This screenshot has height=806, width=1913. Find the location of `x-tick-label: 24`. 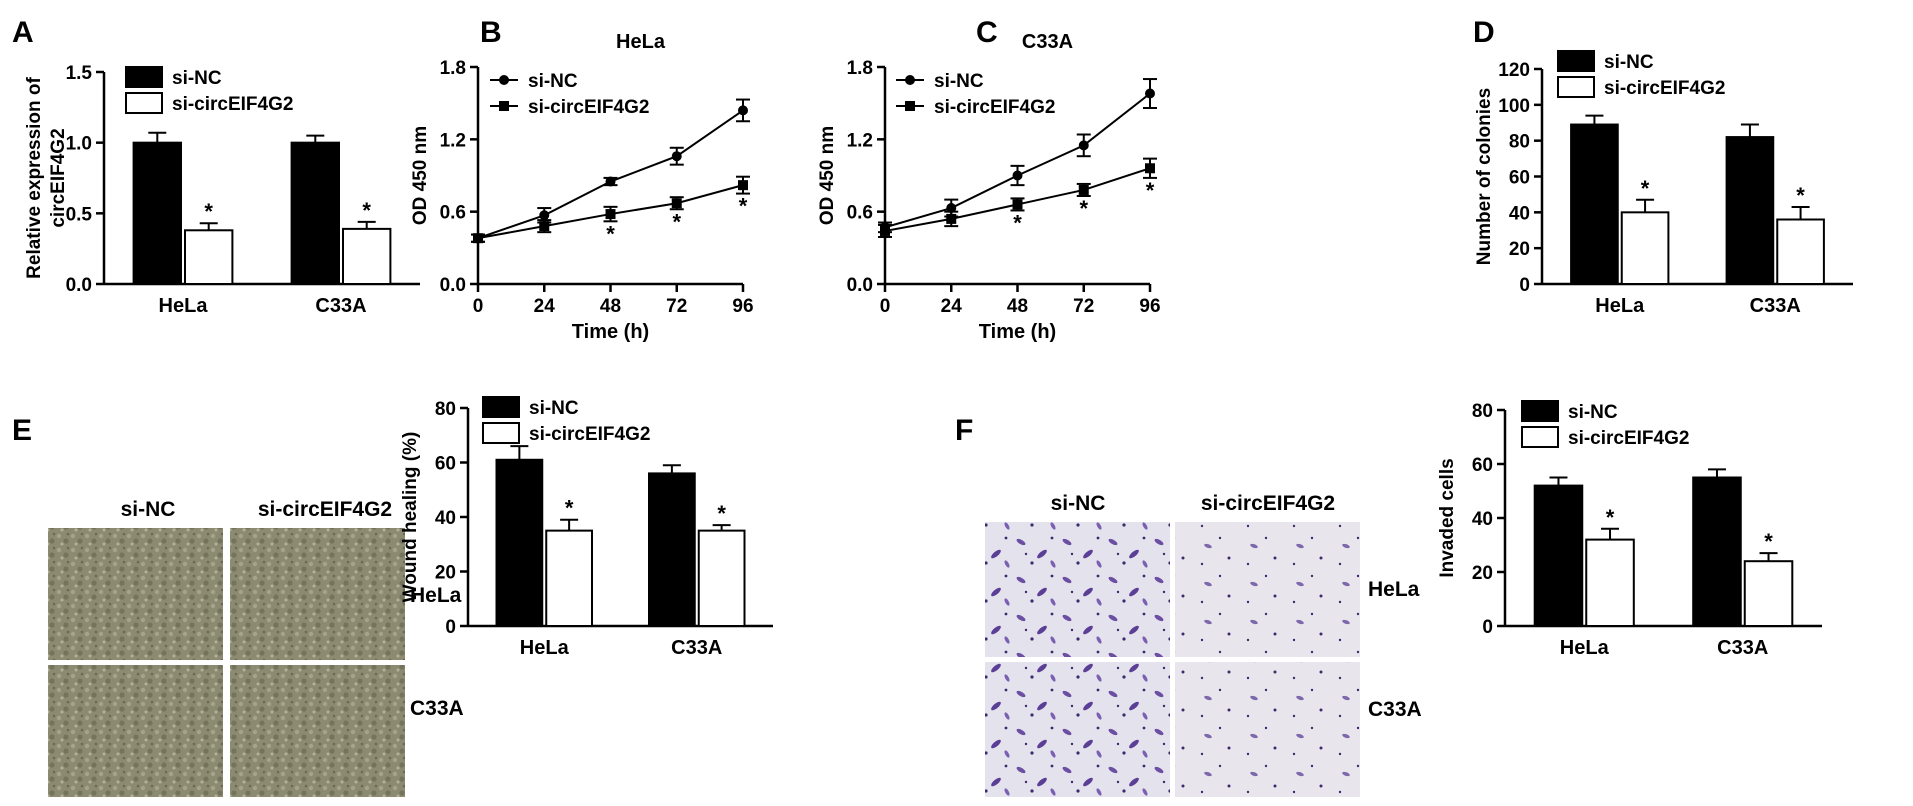

x-tick-label: 24 is located at coordinates (952, 306).